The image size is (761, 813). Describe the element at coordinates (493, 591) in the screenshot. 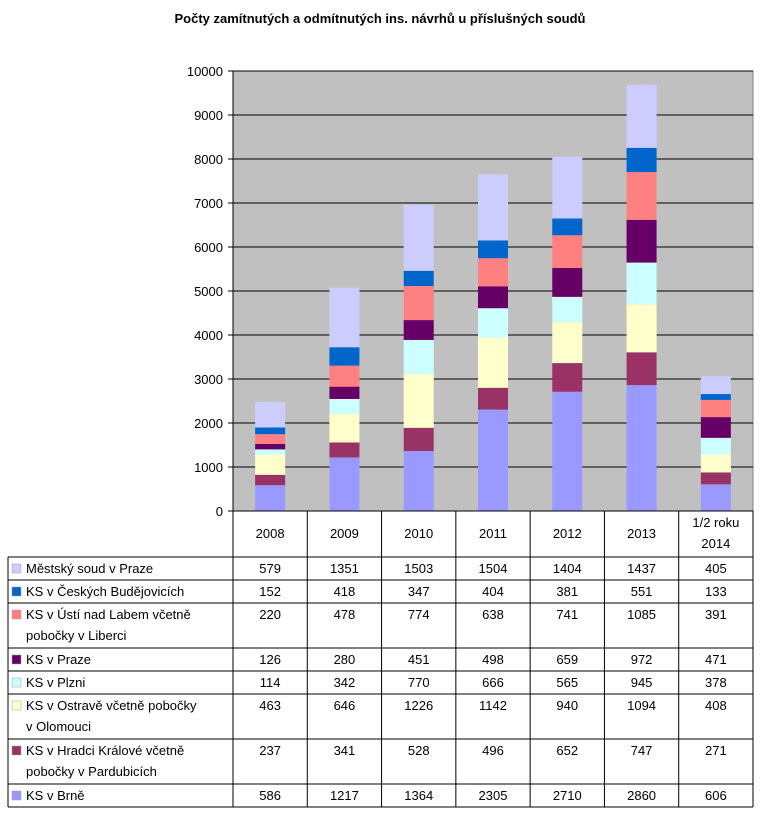

I see `data-label: 404` at that location.